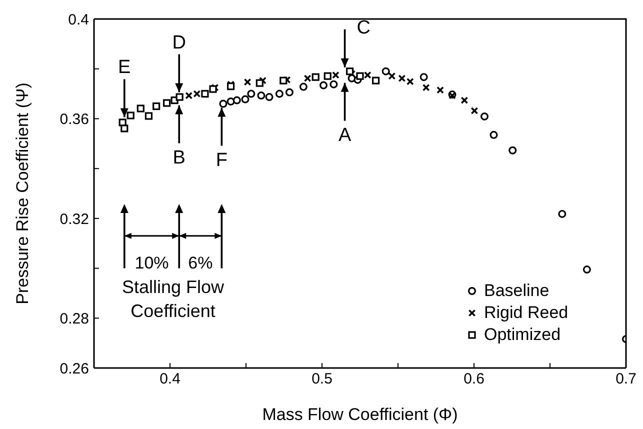 This screenshot has height=429, width=643. I want to click on annotation: 10%, so click(151, 262).